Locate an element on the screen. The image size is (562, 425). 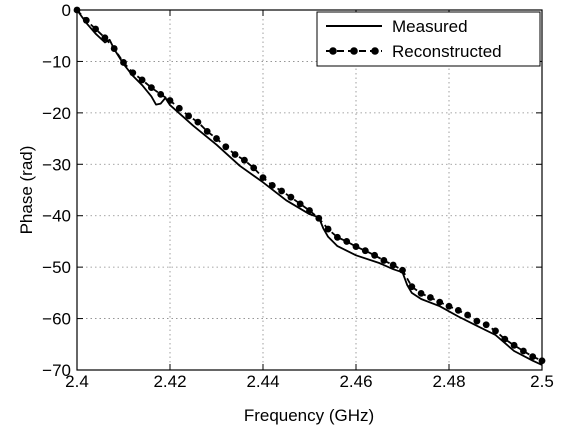
x-tick-label: 2.42 is located at coordinates (169, 381).